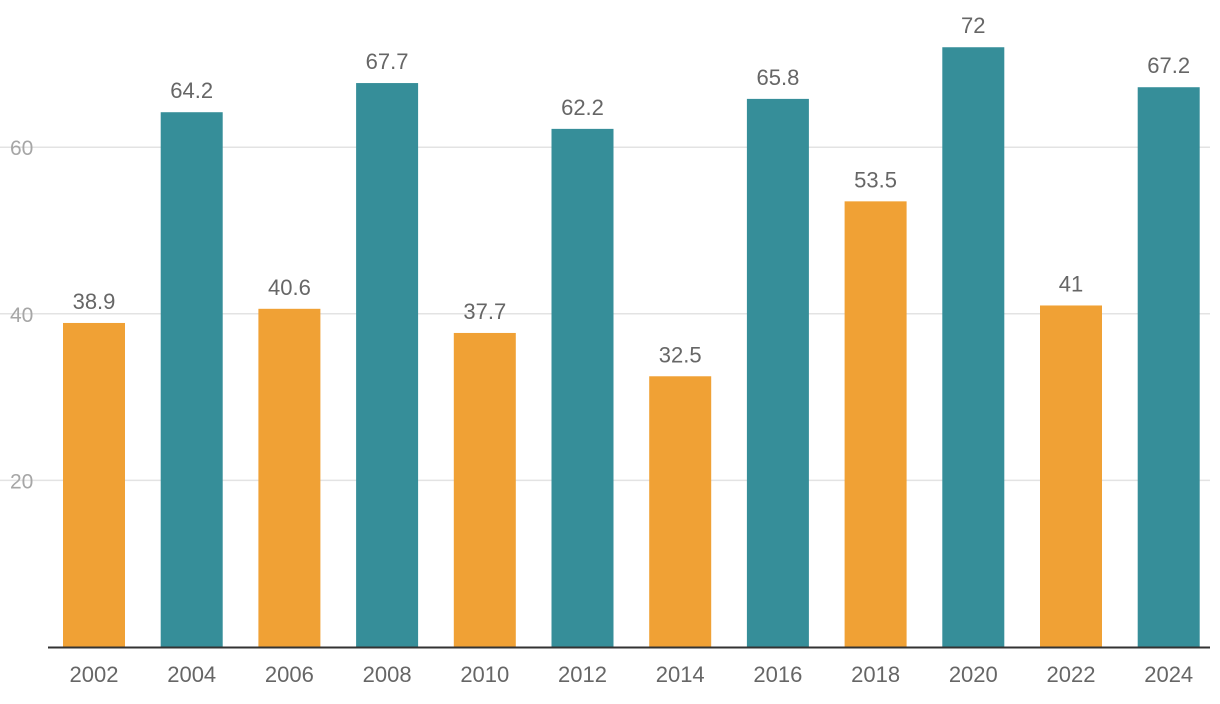 The width and height of the screenshot is (1220, 704). I want to click on data-label: 72, so click(973, 25).